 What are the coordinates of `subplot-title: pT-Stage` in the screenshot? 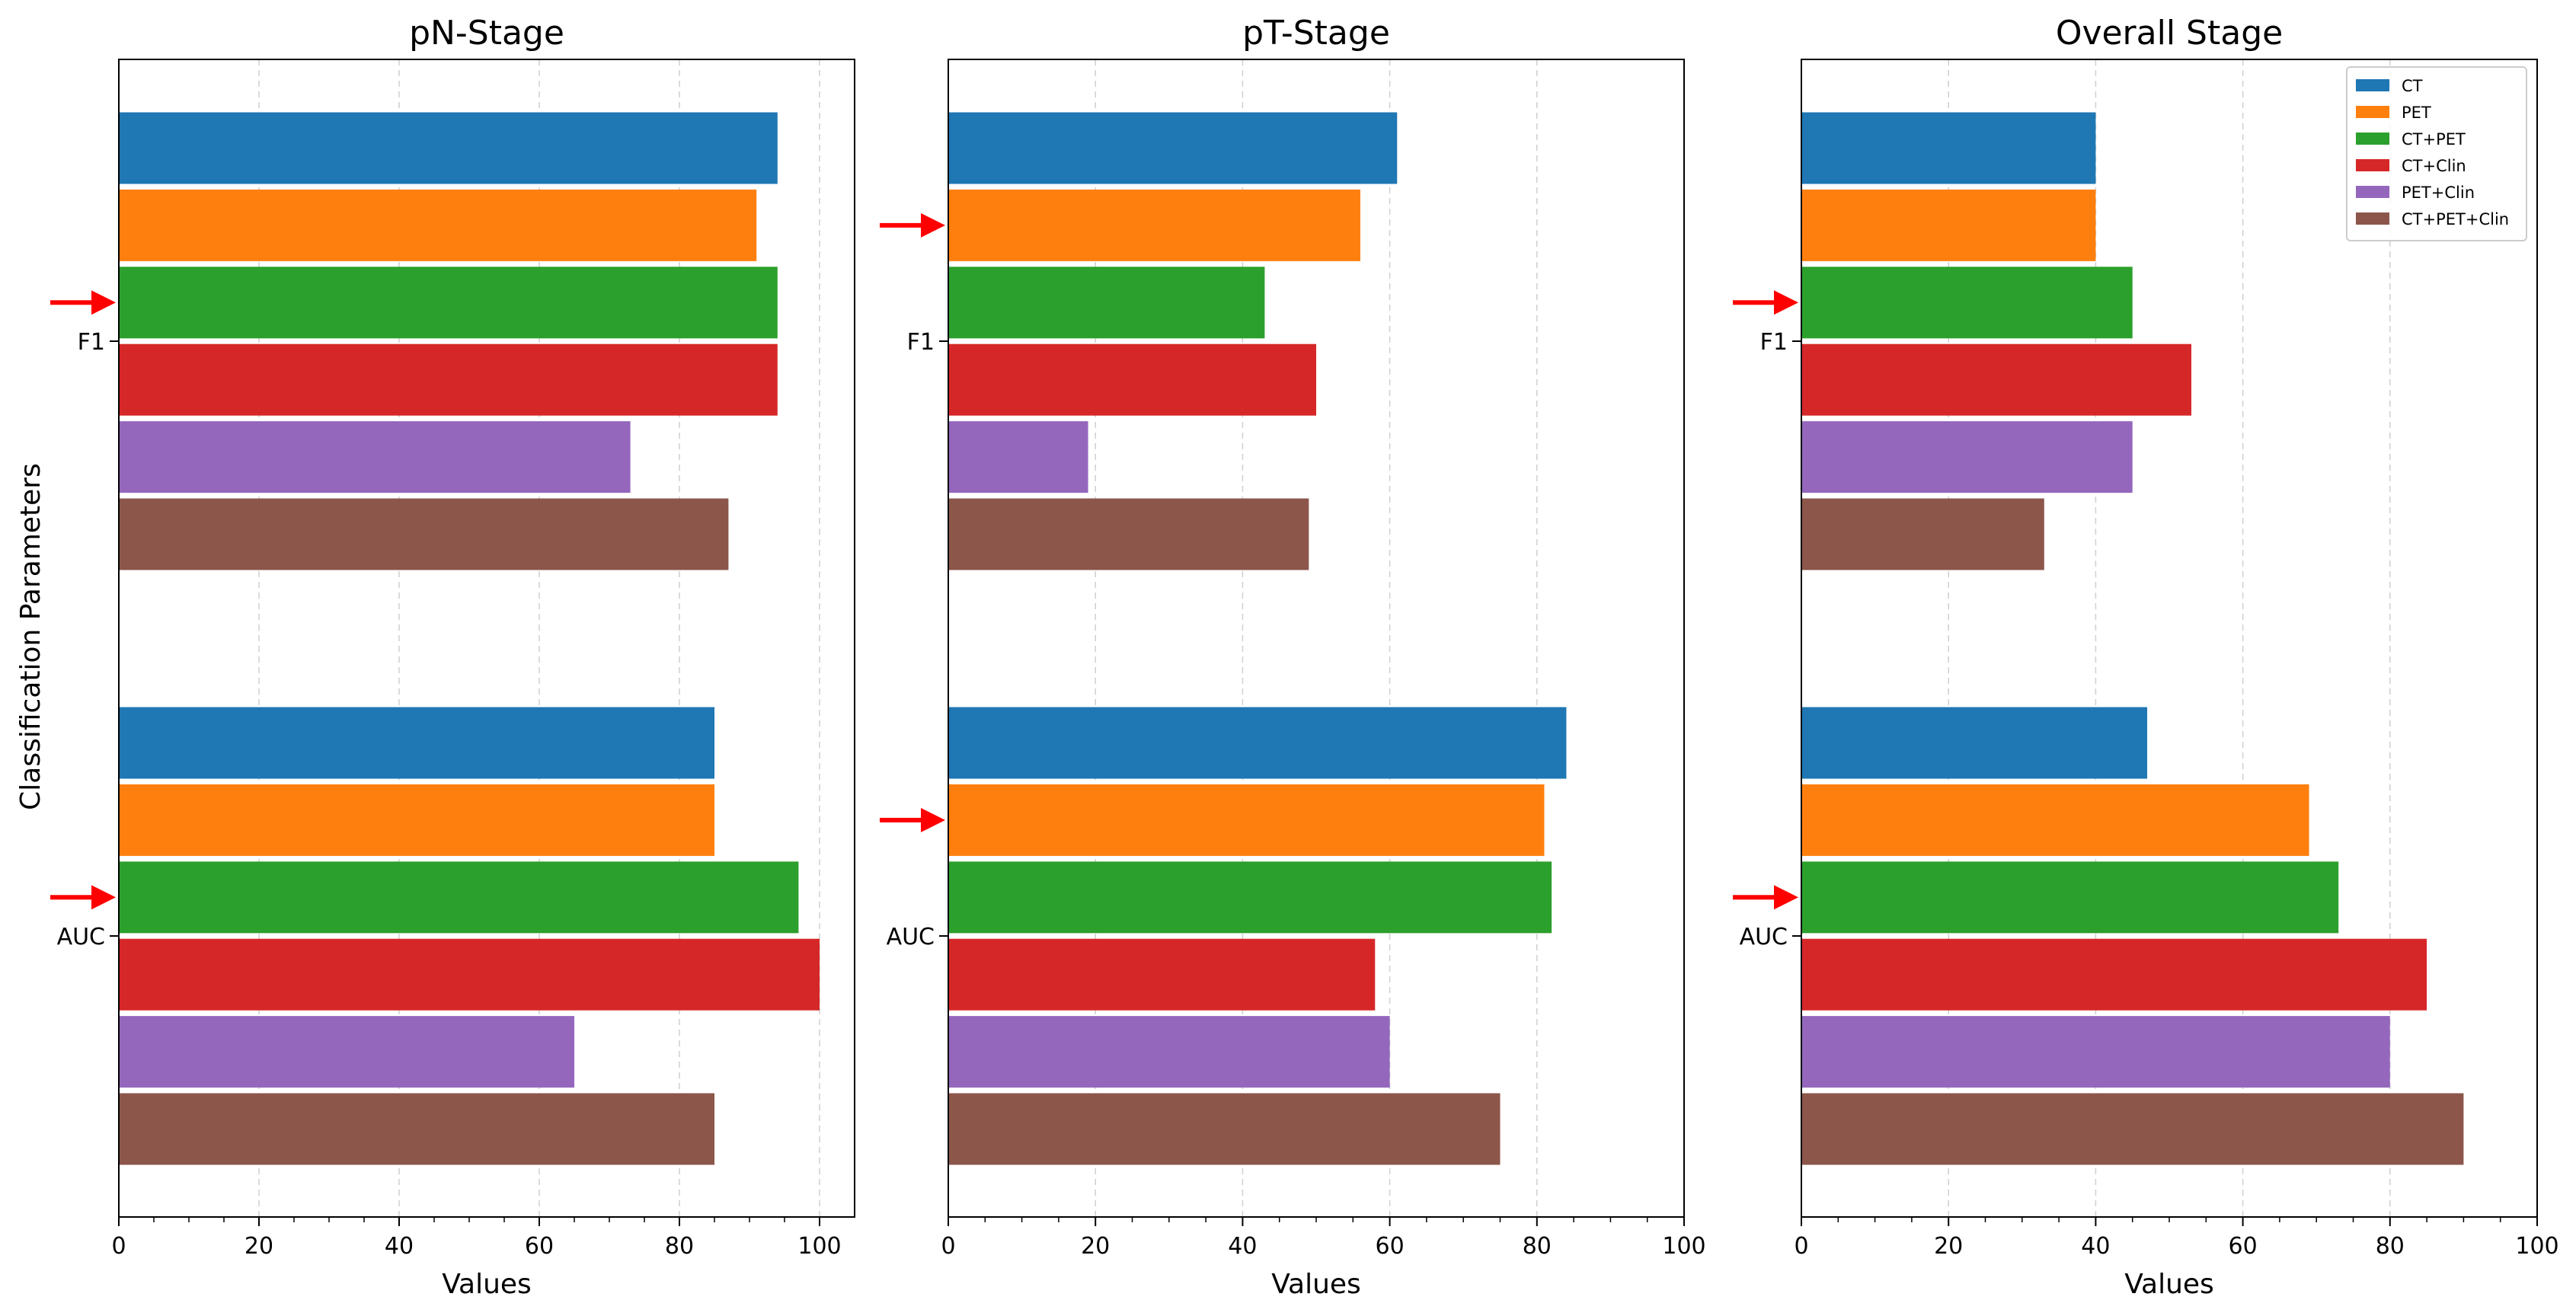 It's located at (1316, 34).